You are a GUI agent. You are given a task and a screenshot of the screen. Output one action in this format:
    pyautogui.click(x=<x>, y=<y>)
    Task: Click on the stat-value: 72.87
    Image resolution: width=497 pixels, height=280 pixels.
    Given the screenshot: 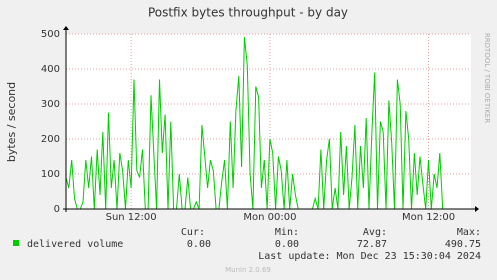 What is the action you would take?
    pyautogui.click(x=372, y=244)
    